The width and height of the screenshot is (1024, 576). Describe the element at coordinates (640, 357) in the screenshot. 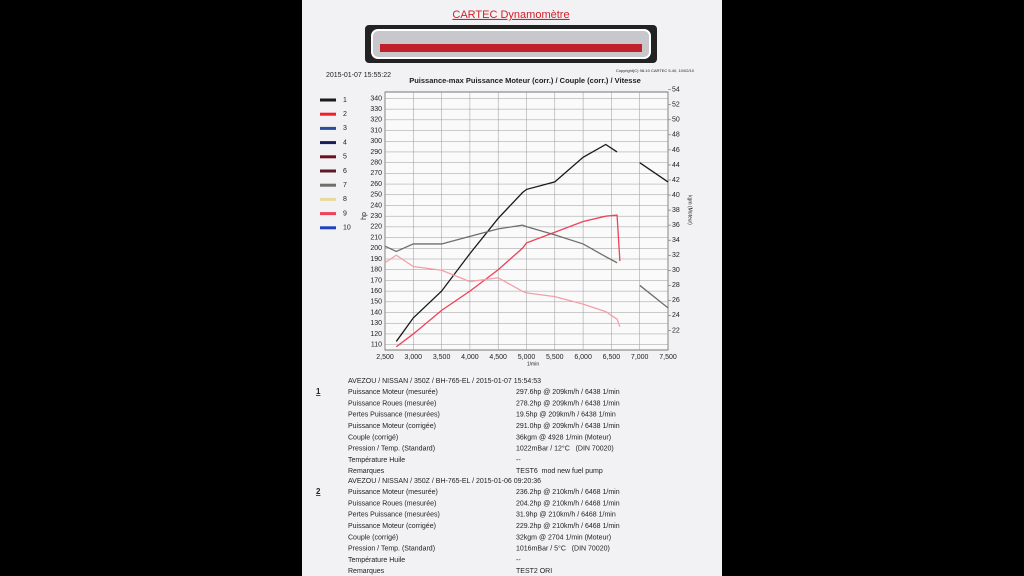

I see `x-tick-label: 7,000` at that location.